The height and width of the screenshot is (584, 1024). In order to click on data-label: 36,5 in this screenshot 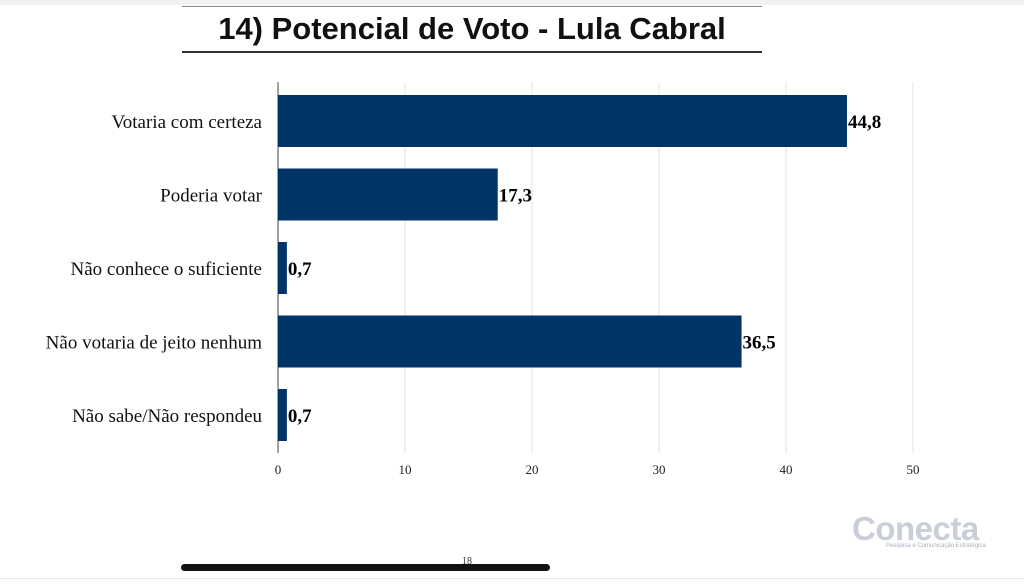, I will do `click(759, 343)`.